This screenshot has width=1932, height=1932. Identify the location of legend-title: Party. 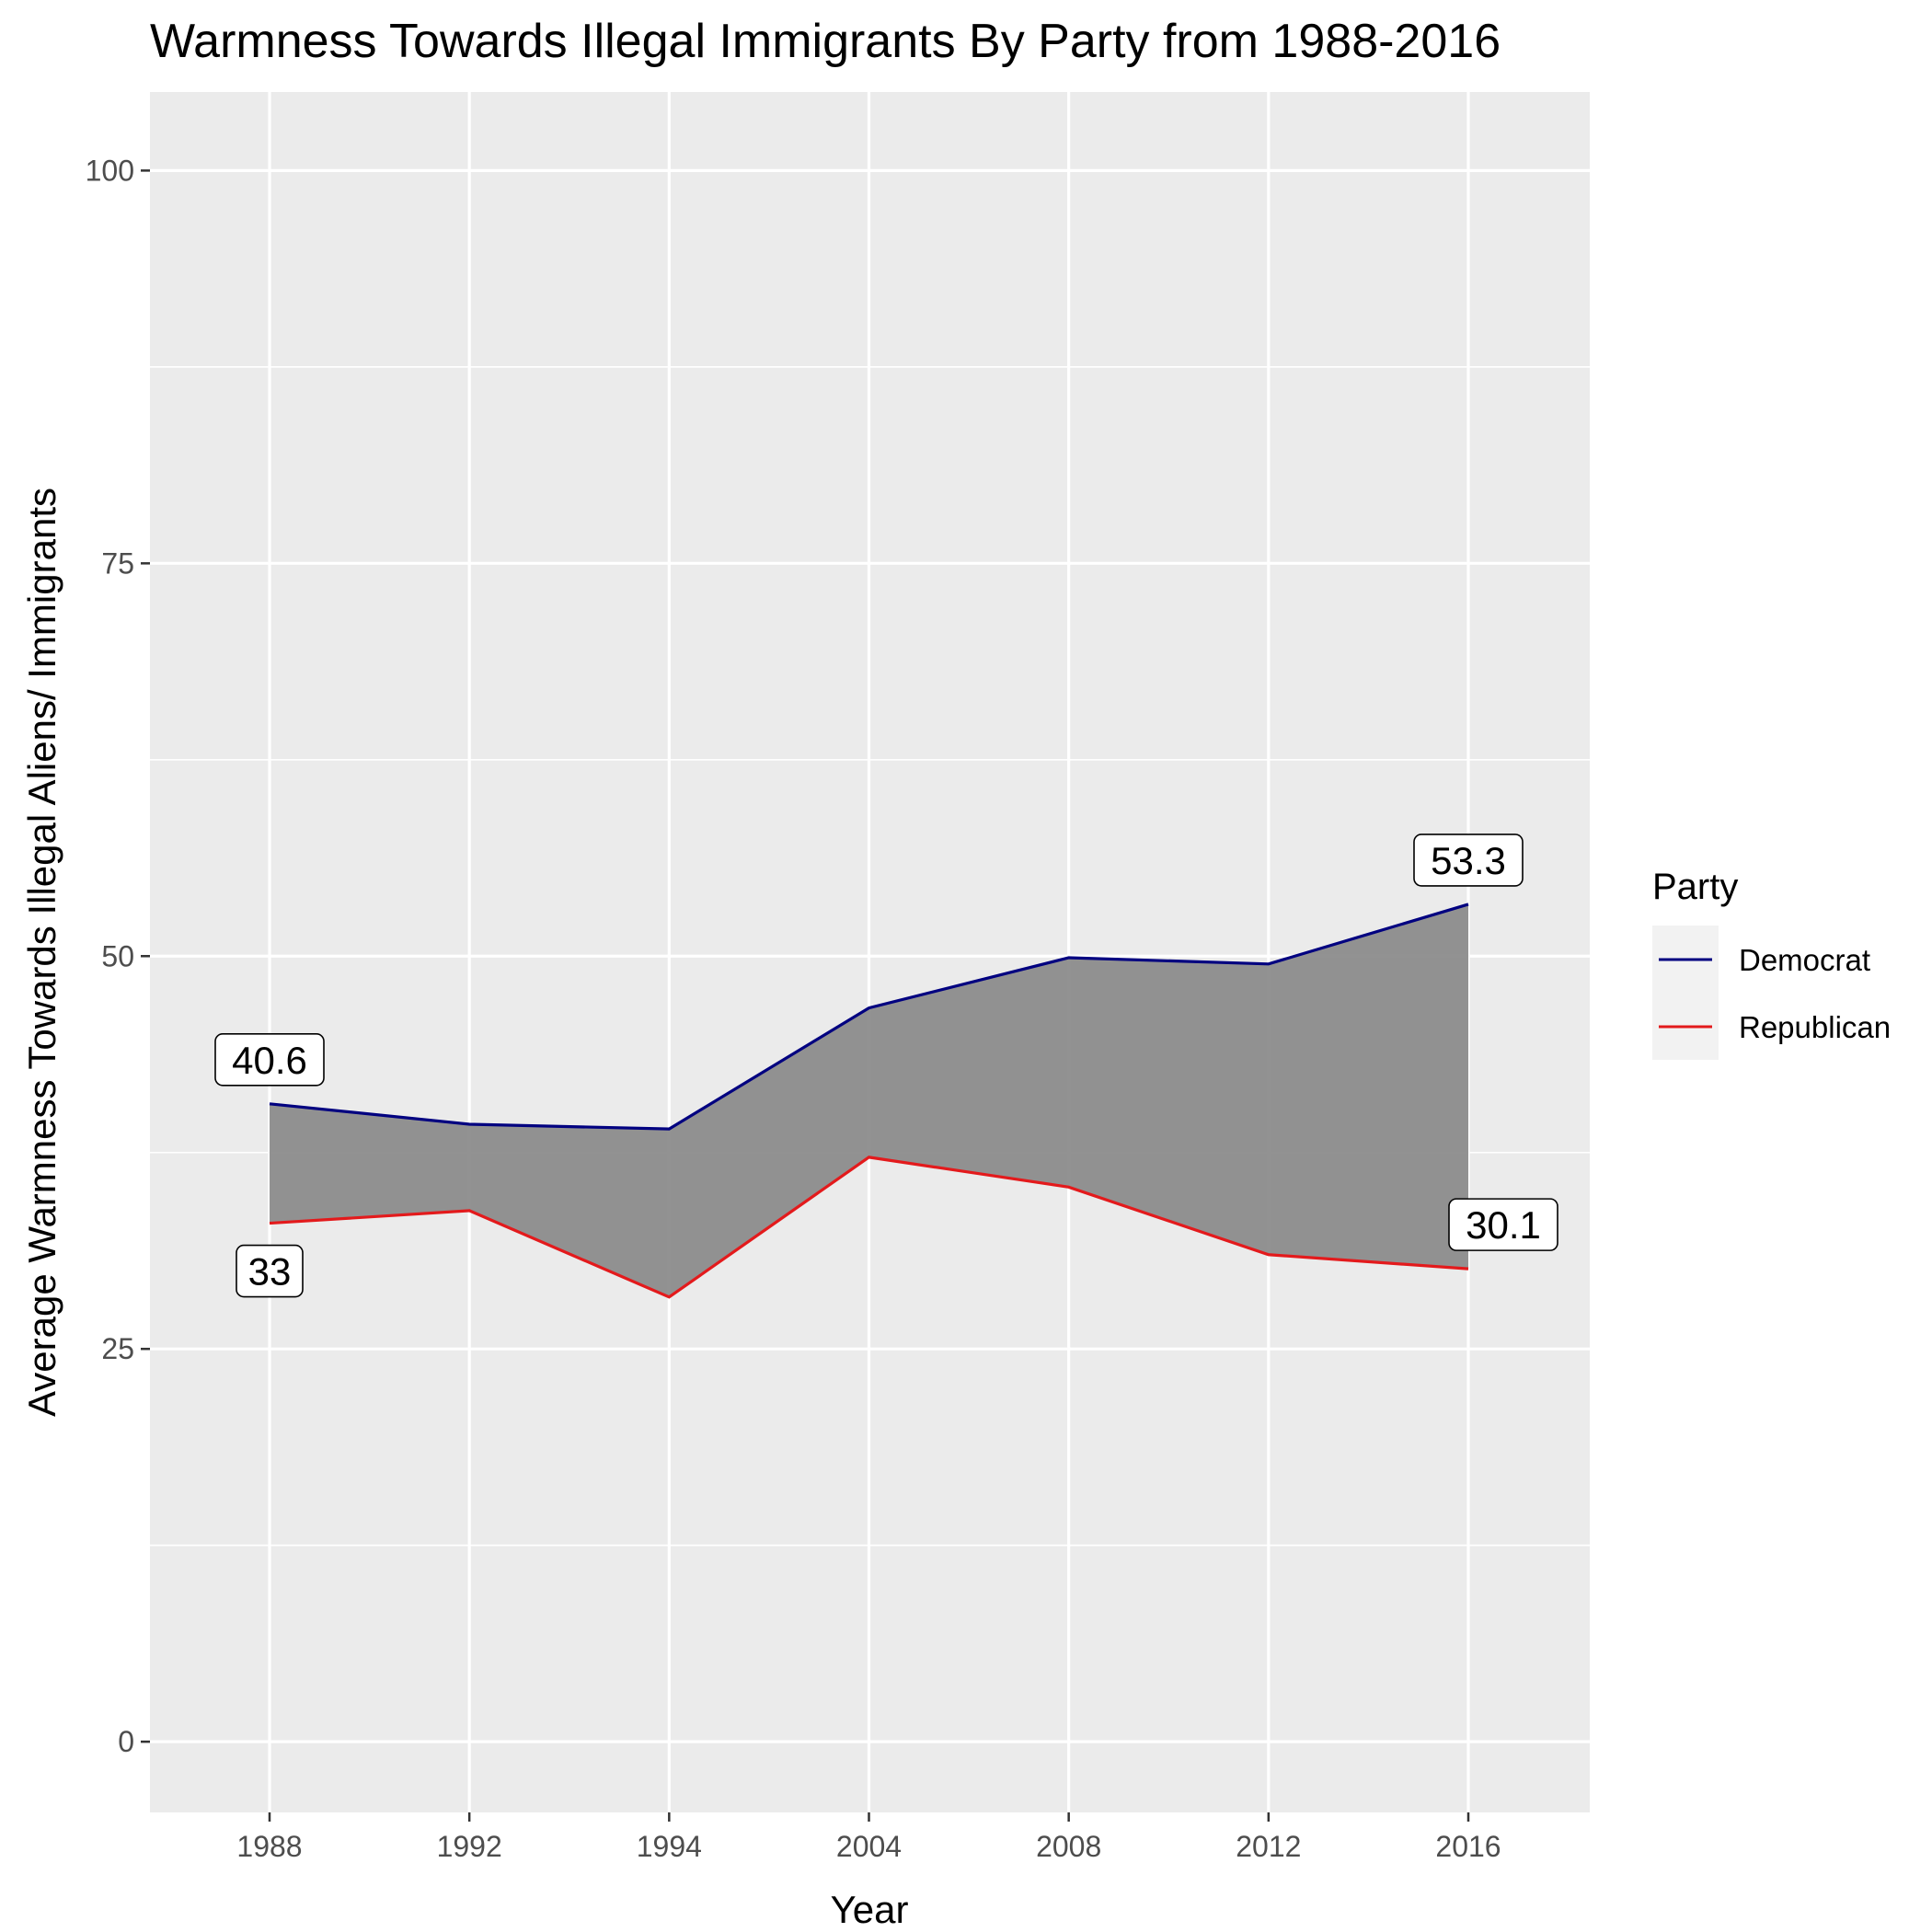
(1695, 887).